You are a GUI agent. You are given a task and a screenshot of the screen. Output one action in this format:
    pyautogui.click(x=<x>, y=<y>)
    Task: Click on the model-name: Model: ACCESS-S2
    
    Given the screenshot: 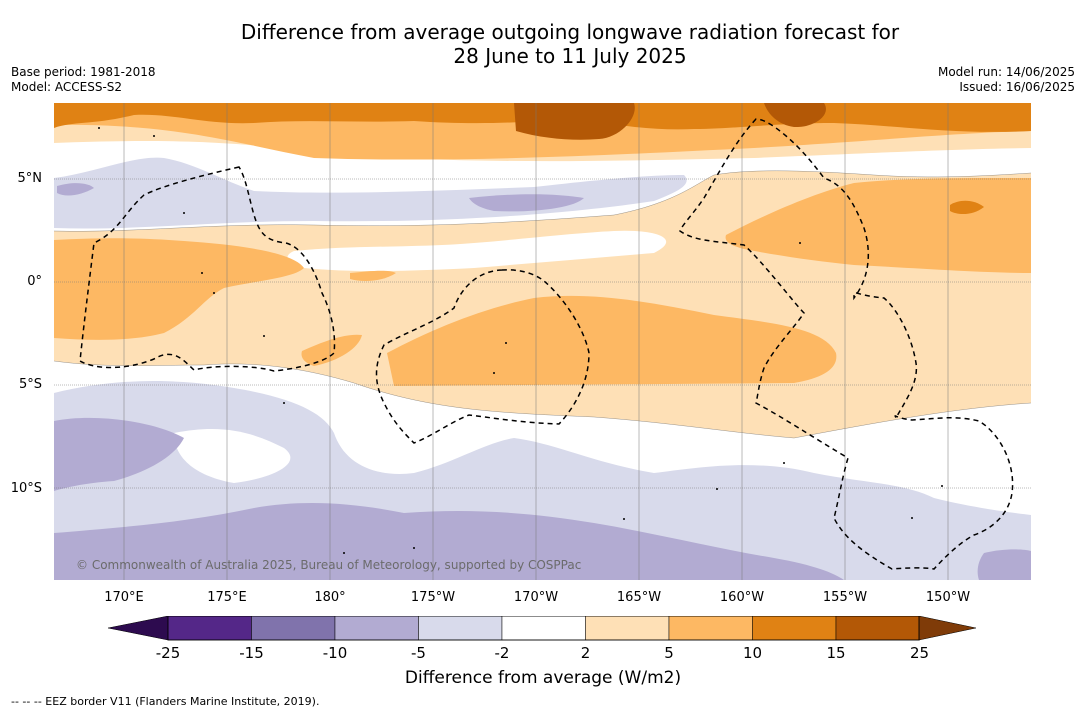 What is the action you would take?
    pyautogui.click(x=67, y=87)
    